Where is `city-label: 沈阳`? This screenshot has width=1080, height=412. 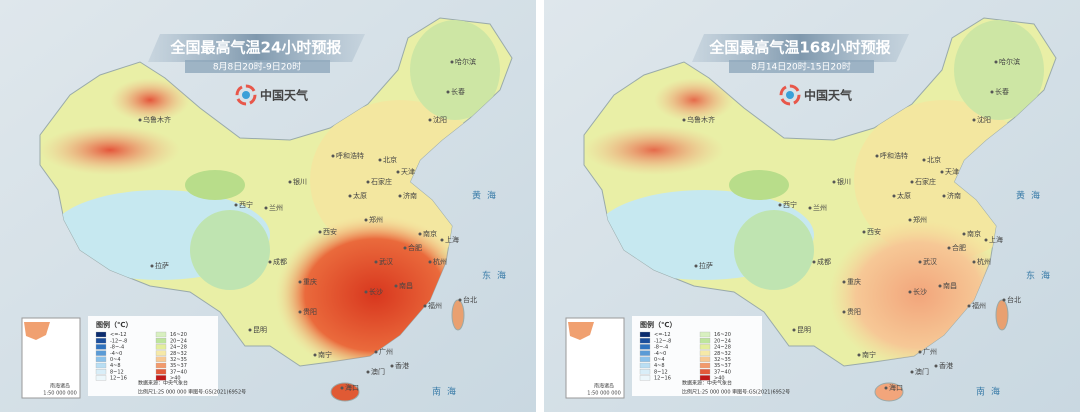 city-label: 沈阳 is located at coordinates (440, 119).